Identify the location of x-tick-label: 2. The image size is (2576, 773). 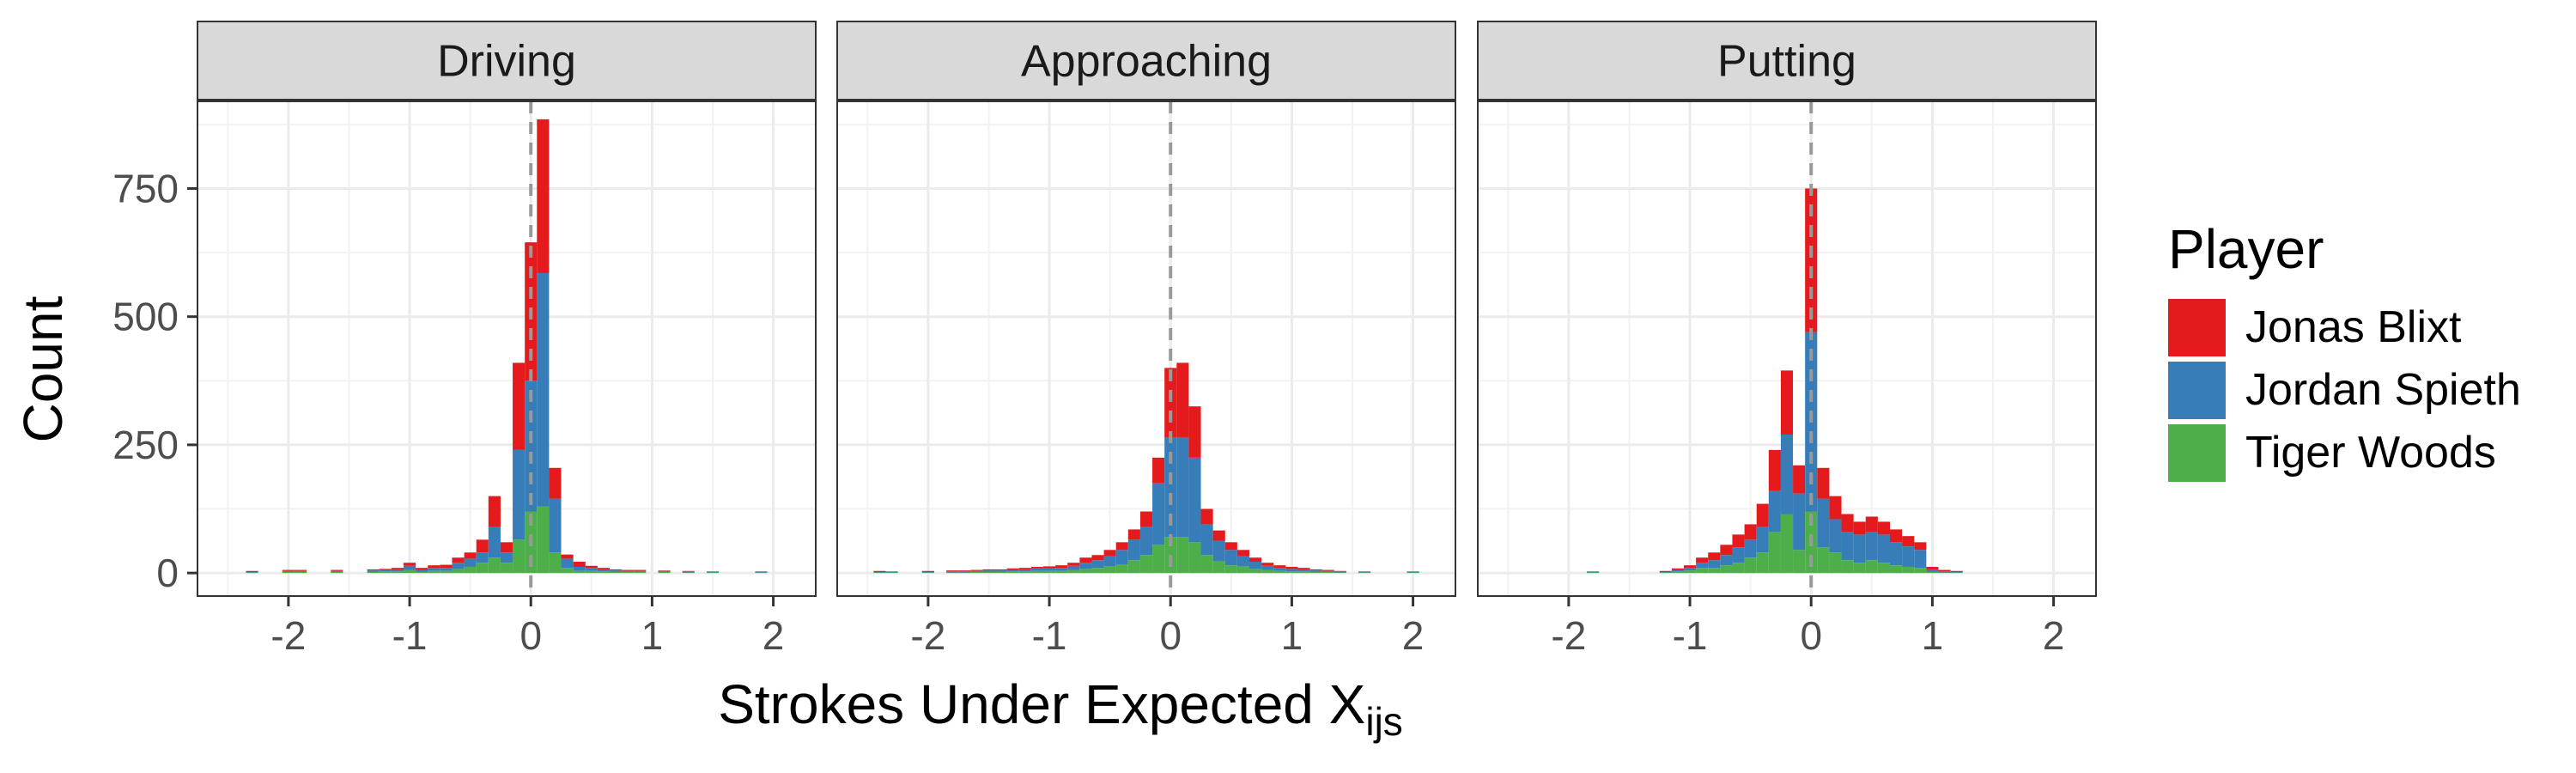
(2054, 635).